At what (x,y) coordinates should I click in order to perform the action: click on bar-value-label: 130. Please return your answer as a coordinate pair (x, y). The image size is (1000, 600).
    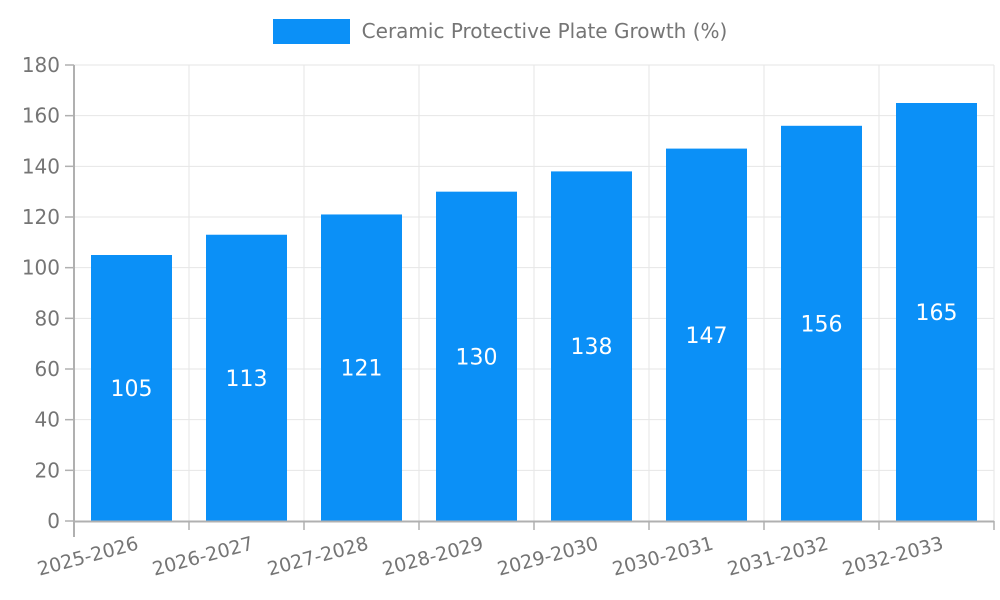
    Looking at the image, I should click on (477, 357).